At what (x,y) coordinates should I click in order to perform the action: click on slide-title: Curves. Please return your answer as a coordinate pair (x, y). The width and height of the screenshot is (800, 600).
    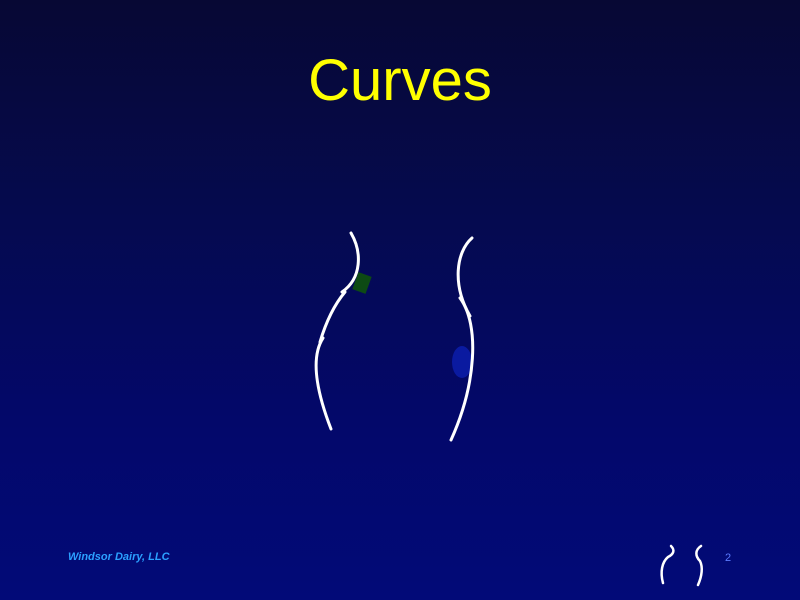
    Looking at the image, I should click on (400, 80).